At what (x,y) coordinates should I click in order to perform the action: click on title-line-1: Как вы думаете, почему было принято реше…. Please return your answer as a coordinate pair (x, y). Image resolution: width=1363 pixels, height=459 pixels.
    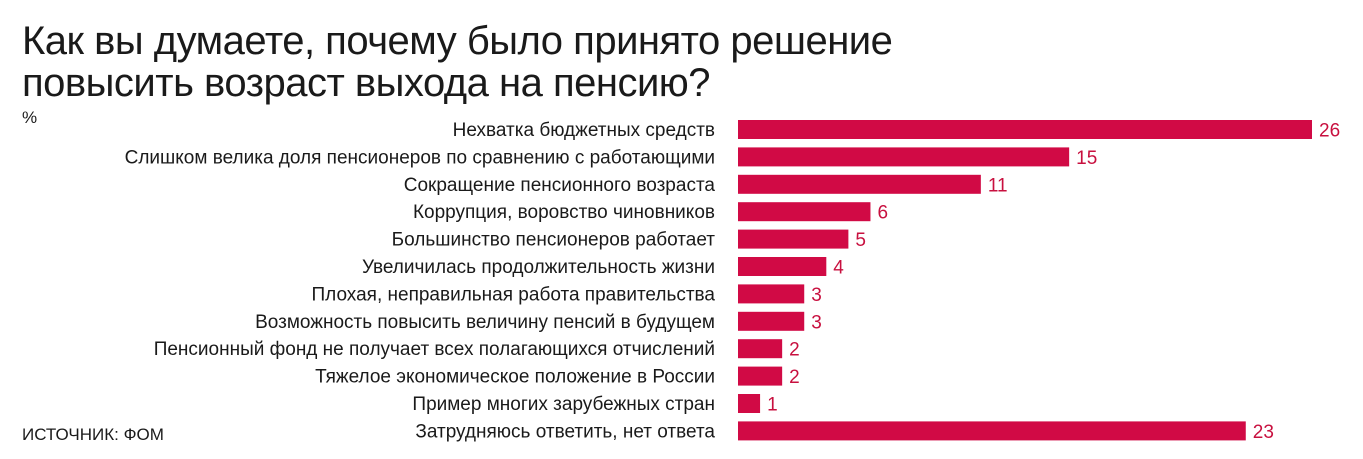
    Looking at the image, I should click on (457, 41).